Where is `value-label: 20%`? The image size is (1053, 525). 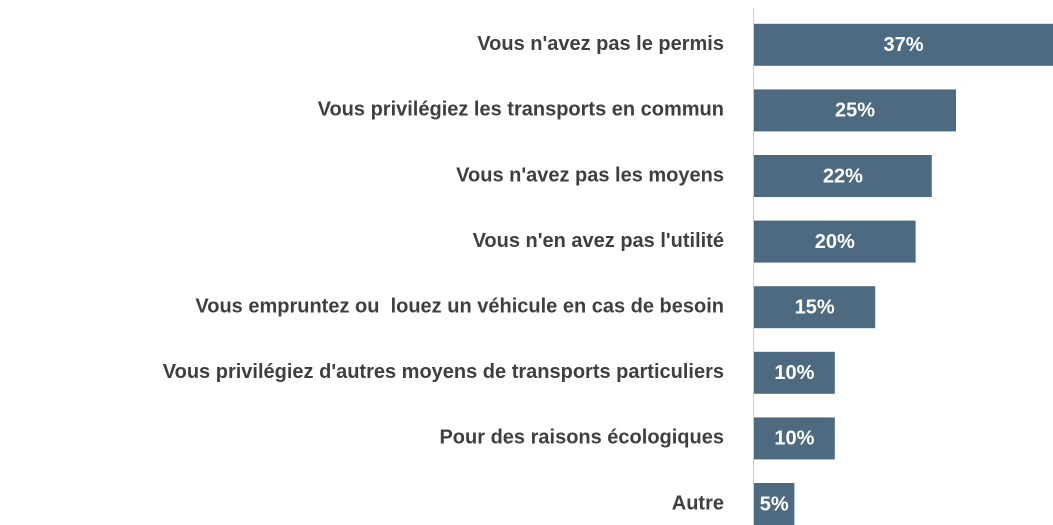
value-label: 20% is located at coordinates (835, 242).